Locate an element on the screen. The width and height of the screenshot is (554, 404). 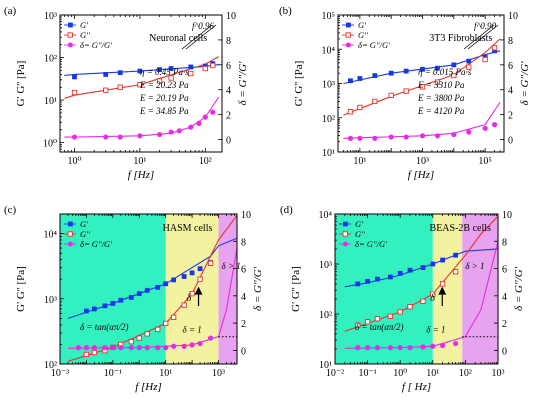
x-axis-label: f [Hz] is located at coordinates (141, 175).